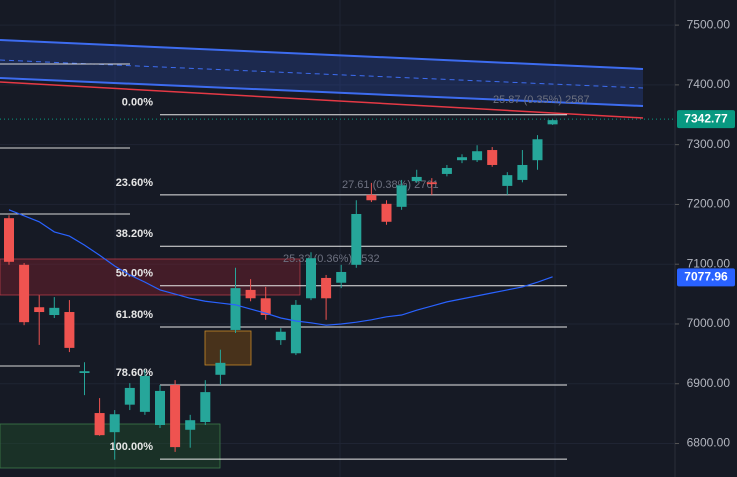 Image resolution: width=737 pixels, height=477 pixels. Describe the element at coordinates (132, 447) in the screenshot. I see `fib-label: 100.00%` at that location.